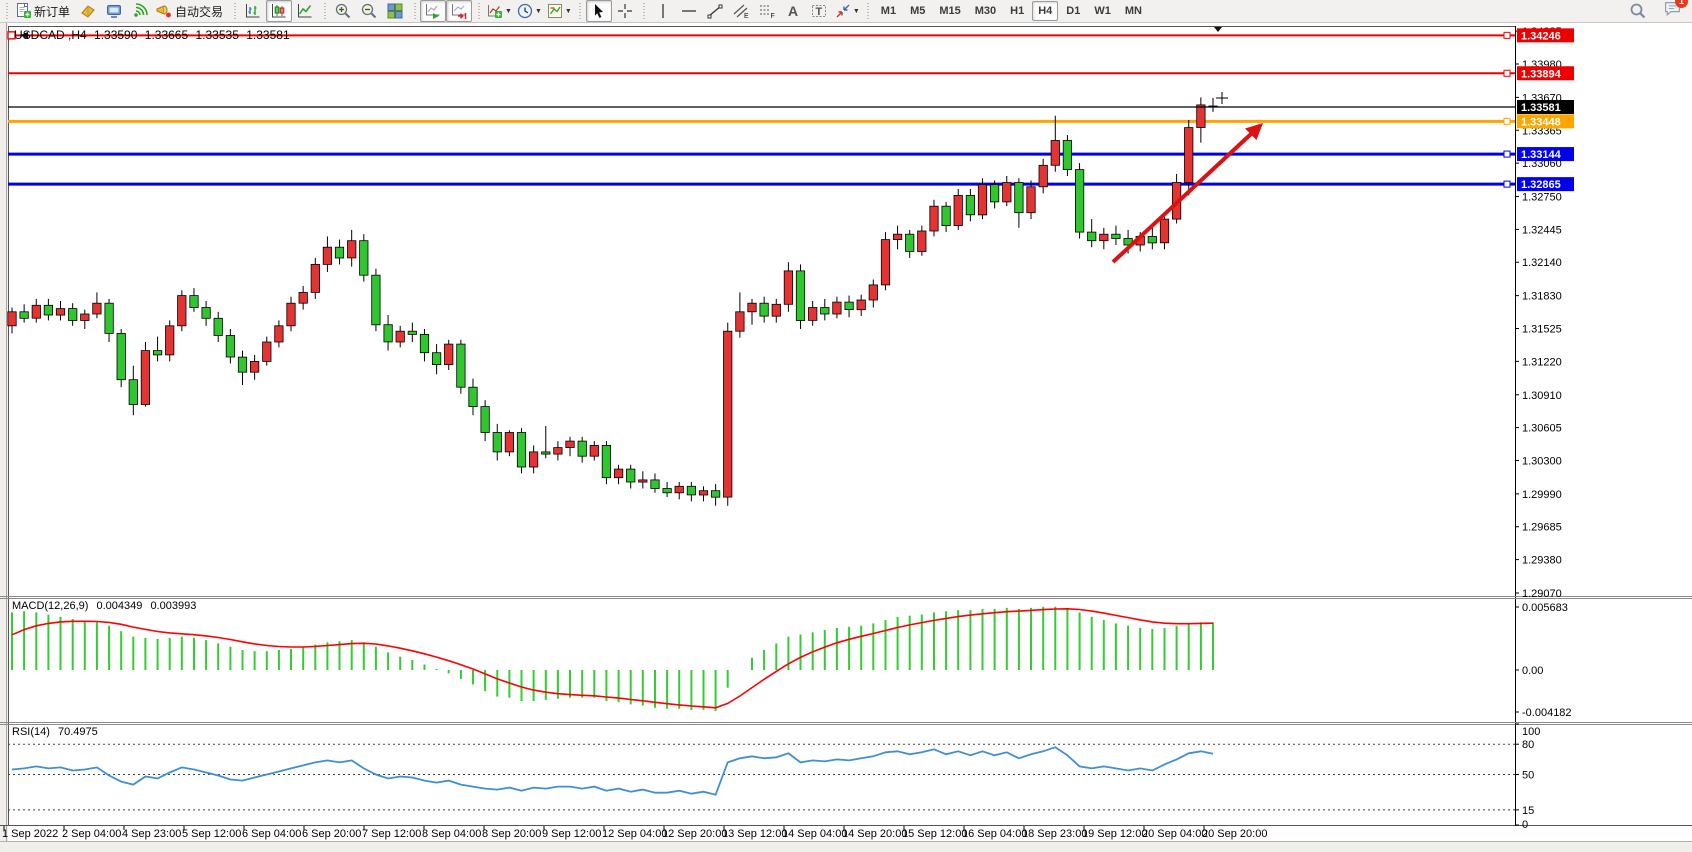  Describe the element at coordinates (1542, 230) in the screenshot. I see `svg-text: 1.32445` at that location.